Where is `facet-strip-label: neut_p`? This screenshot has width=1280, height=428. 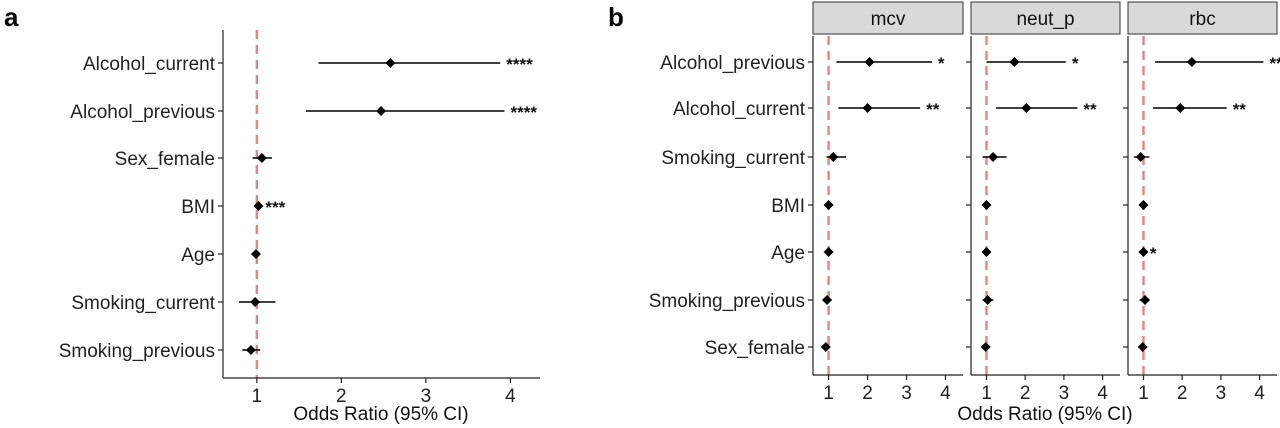 facet-strip-label: neut_p is located at coordinates (1045, 19).